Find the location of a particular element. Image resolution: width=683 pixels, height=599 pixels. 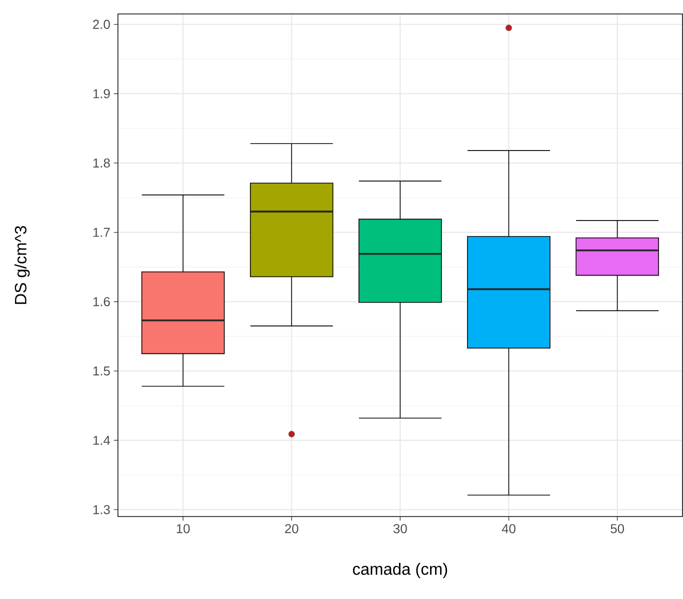

y-axis-title: DS g/cm^3 is located at coordinates (22, 265).